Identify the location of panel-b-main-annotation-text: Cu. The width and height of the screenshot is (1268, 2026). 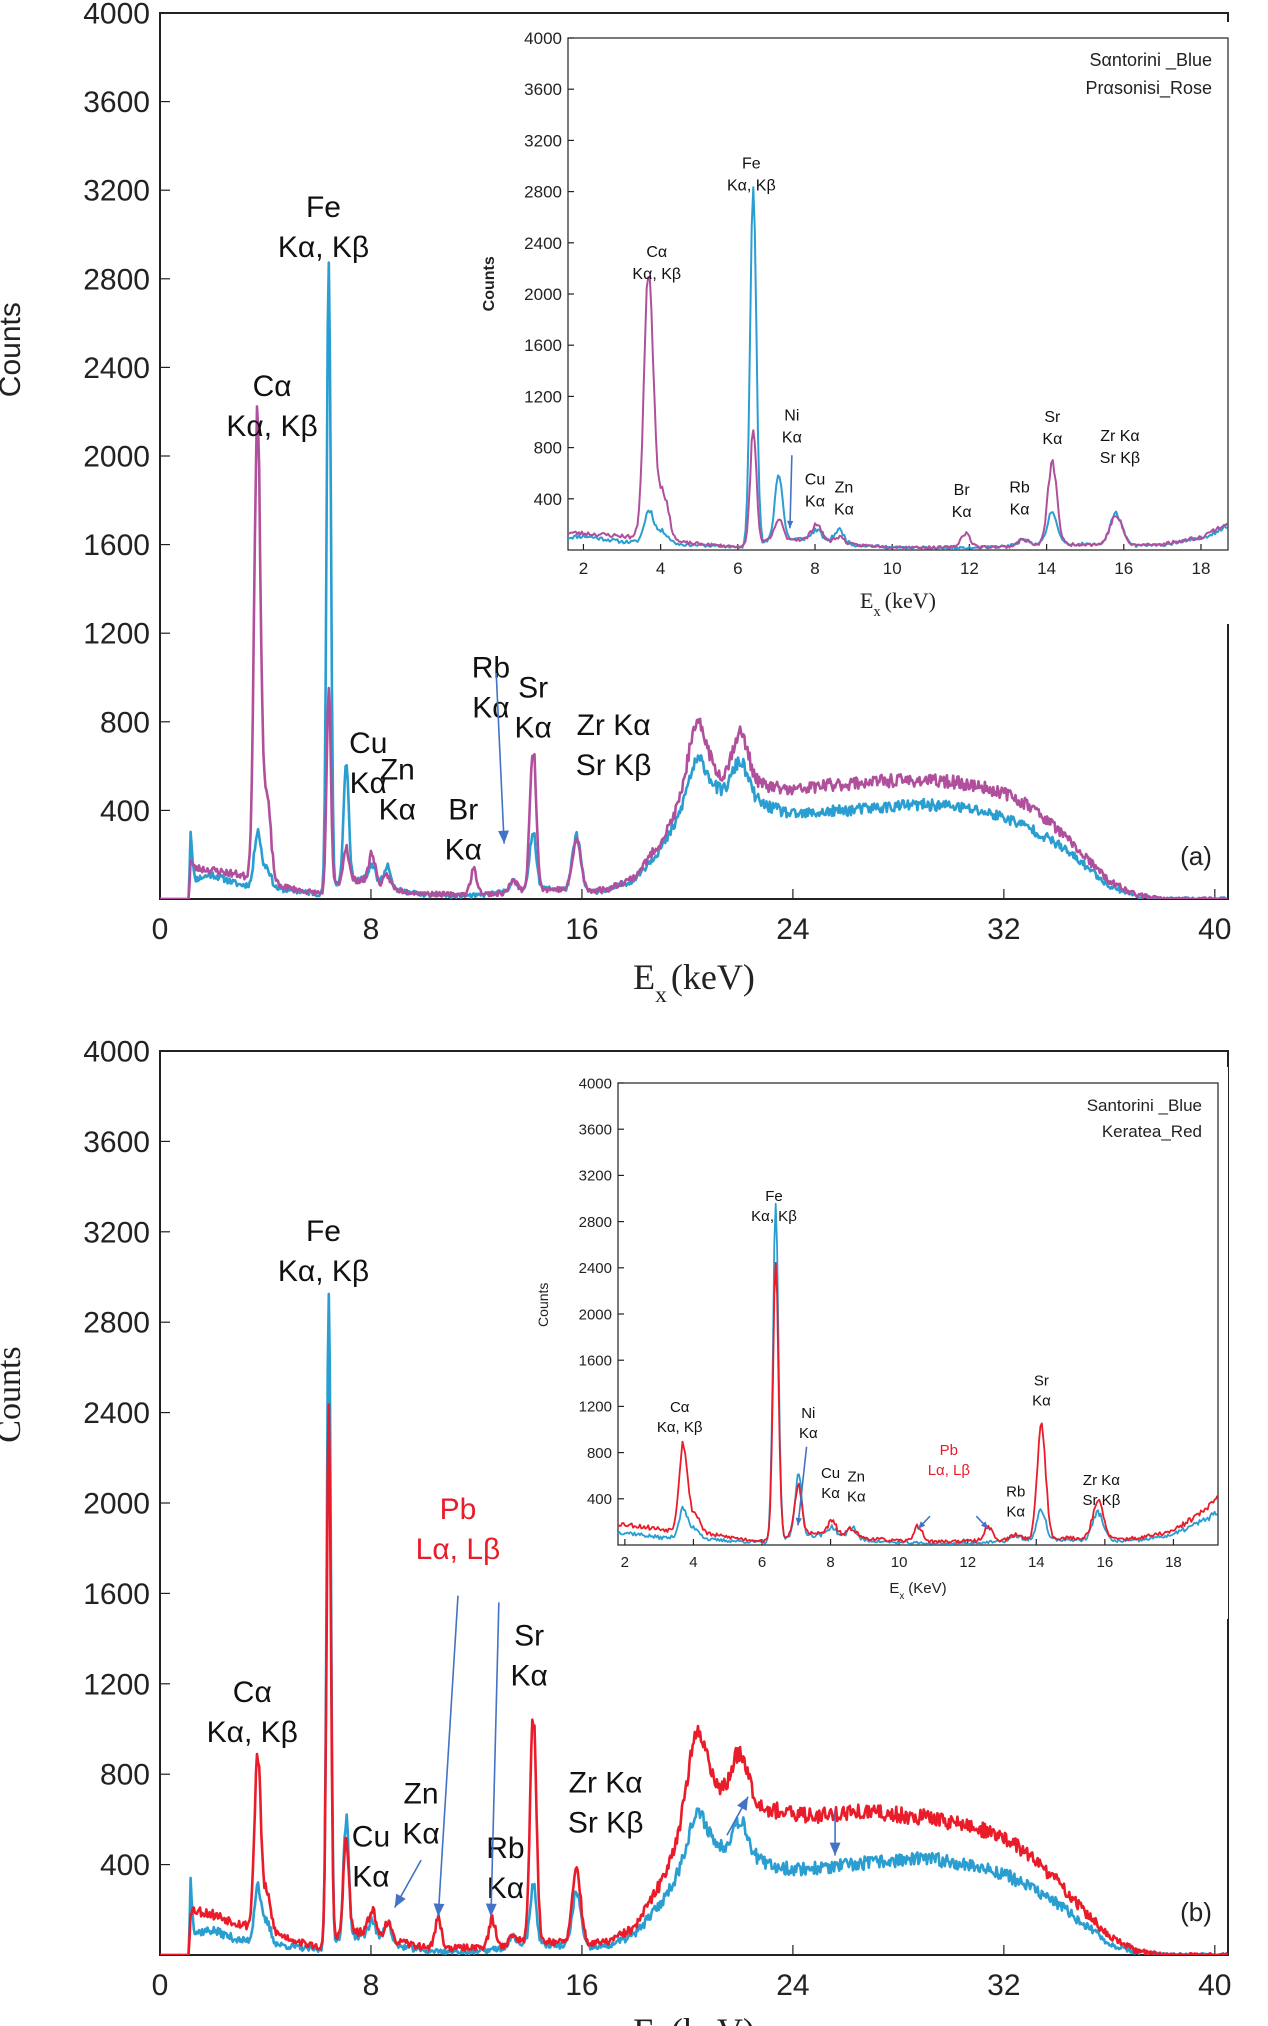
(371, 1837).